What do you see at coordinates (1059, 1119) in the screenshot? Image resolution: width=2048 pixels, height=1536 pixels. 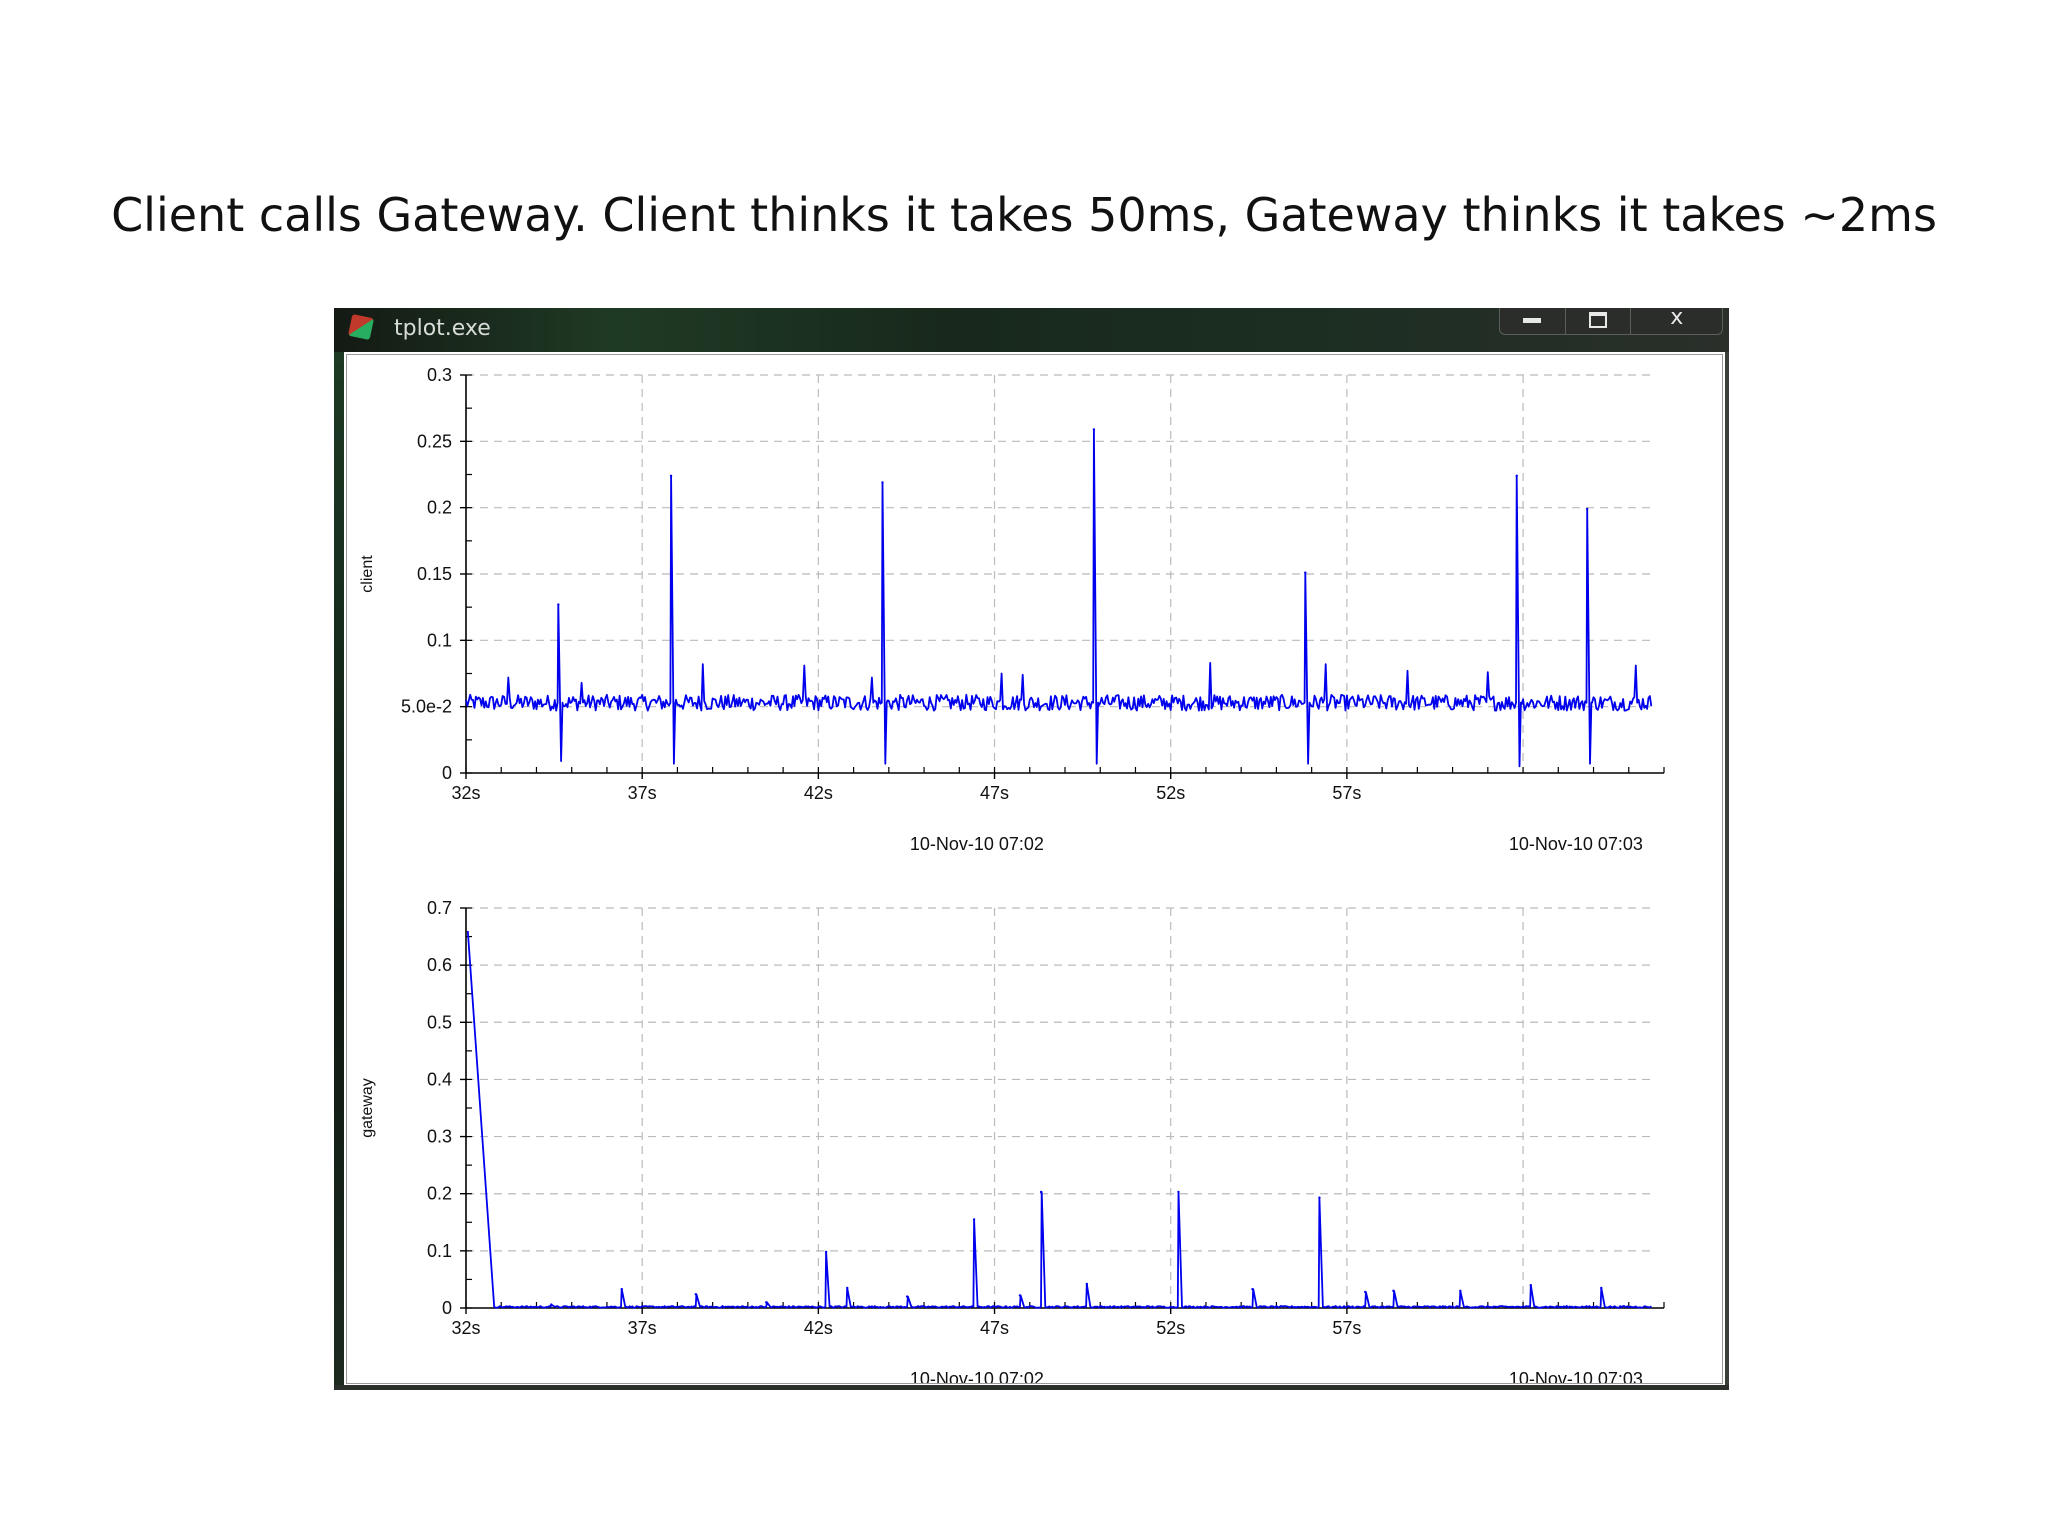 I see `series-line-gateway` at bounding box center [1059, 1119].